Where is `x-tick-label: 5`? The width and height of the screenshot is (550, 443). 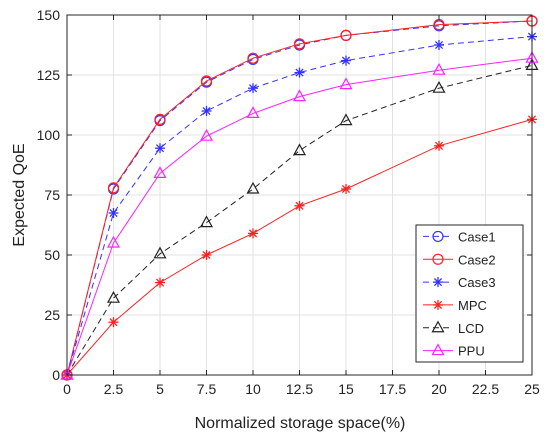 x-tick-label: 5 is located at coordinates (160, 389).